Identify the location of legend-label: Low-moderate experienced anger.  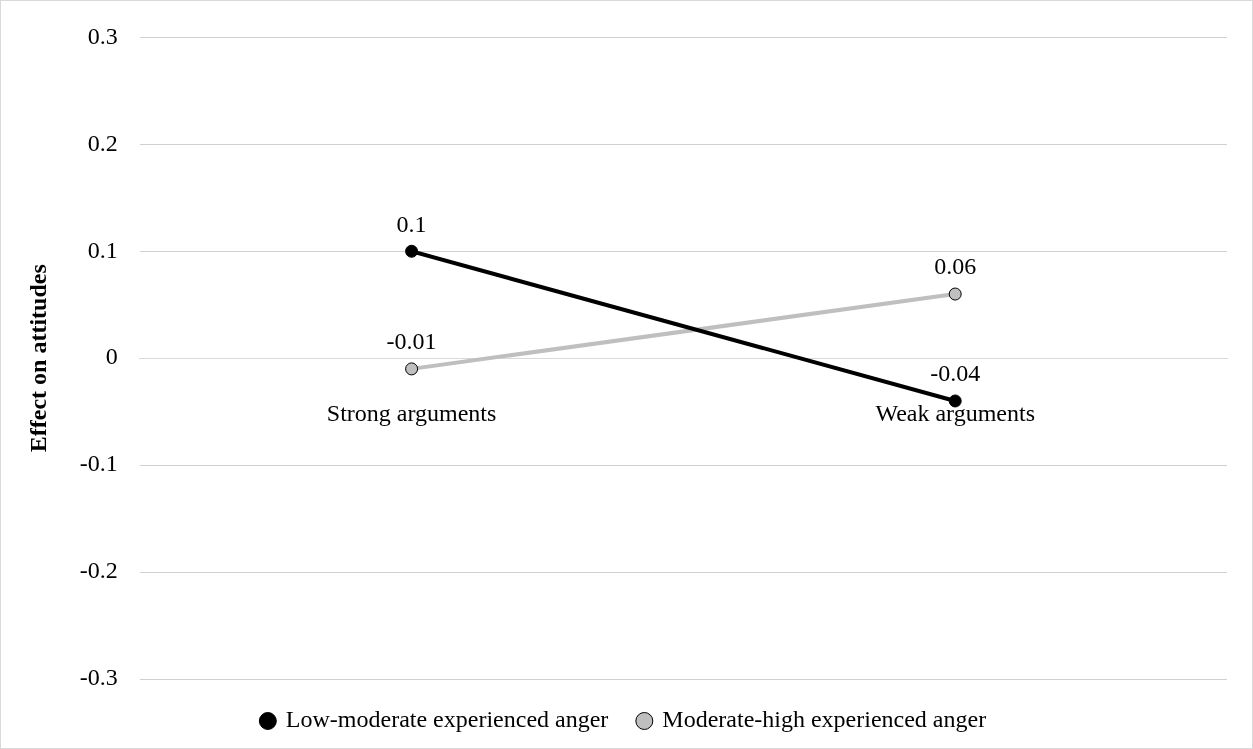
(447, 719).